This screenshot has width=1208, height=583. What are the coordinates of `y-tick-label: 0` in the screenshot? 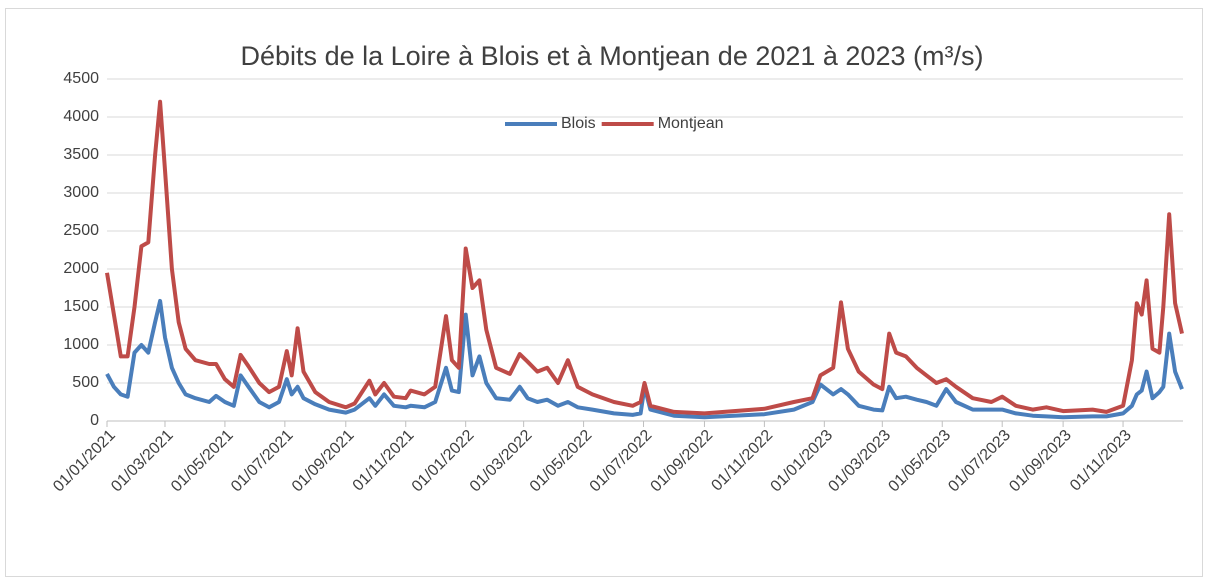 It's located at (94, 420).